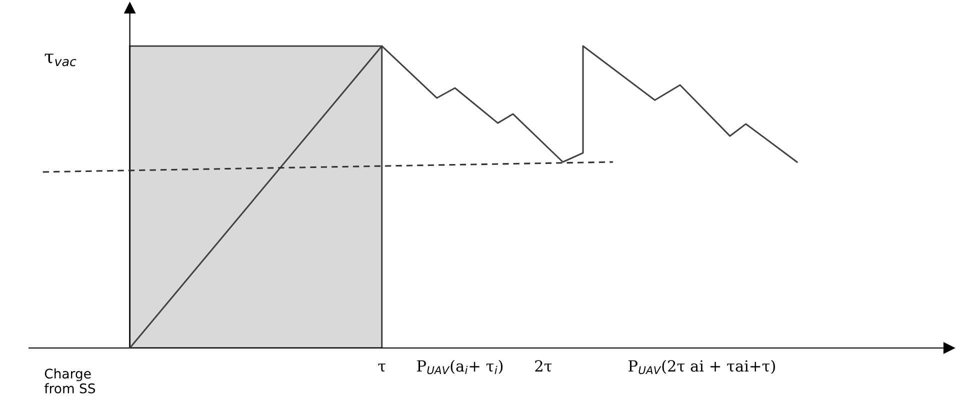 The image size is (961, 410). What do you see at coordinates (60, 60) in the screenshot?
I see `annotation: τ$_{vac}$` at bounding box center [60, 60].